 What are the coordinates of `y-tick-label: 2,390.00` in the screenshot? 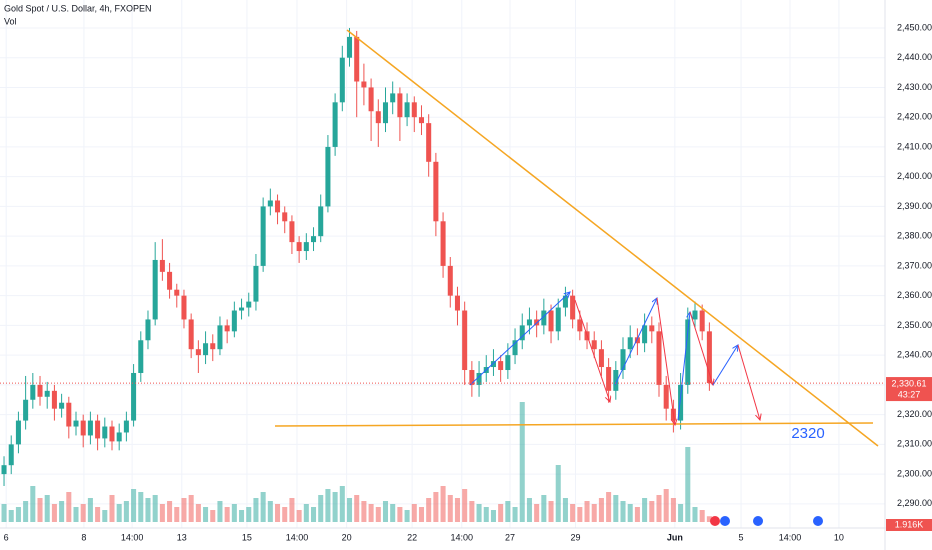 It's located at (914, 206).